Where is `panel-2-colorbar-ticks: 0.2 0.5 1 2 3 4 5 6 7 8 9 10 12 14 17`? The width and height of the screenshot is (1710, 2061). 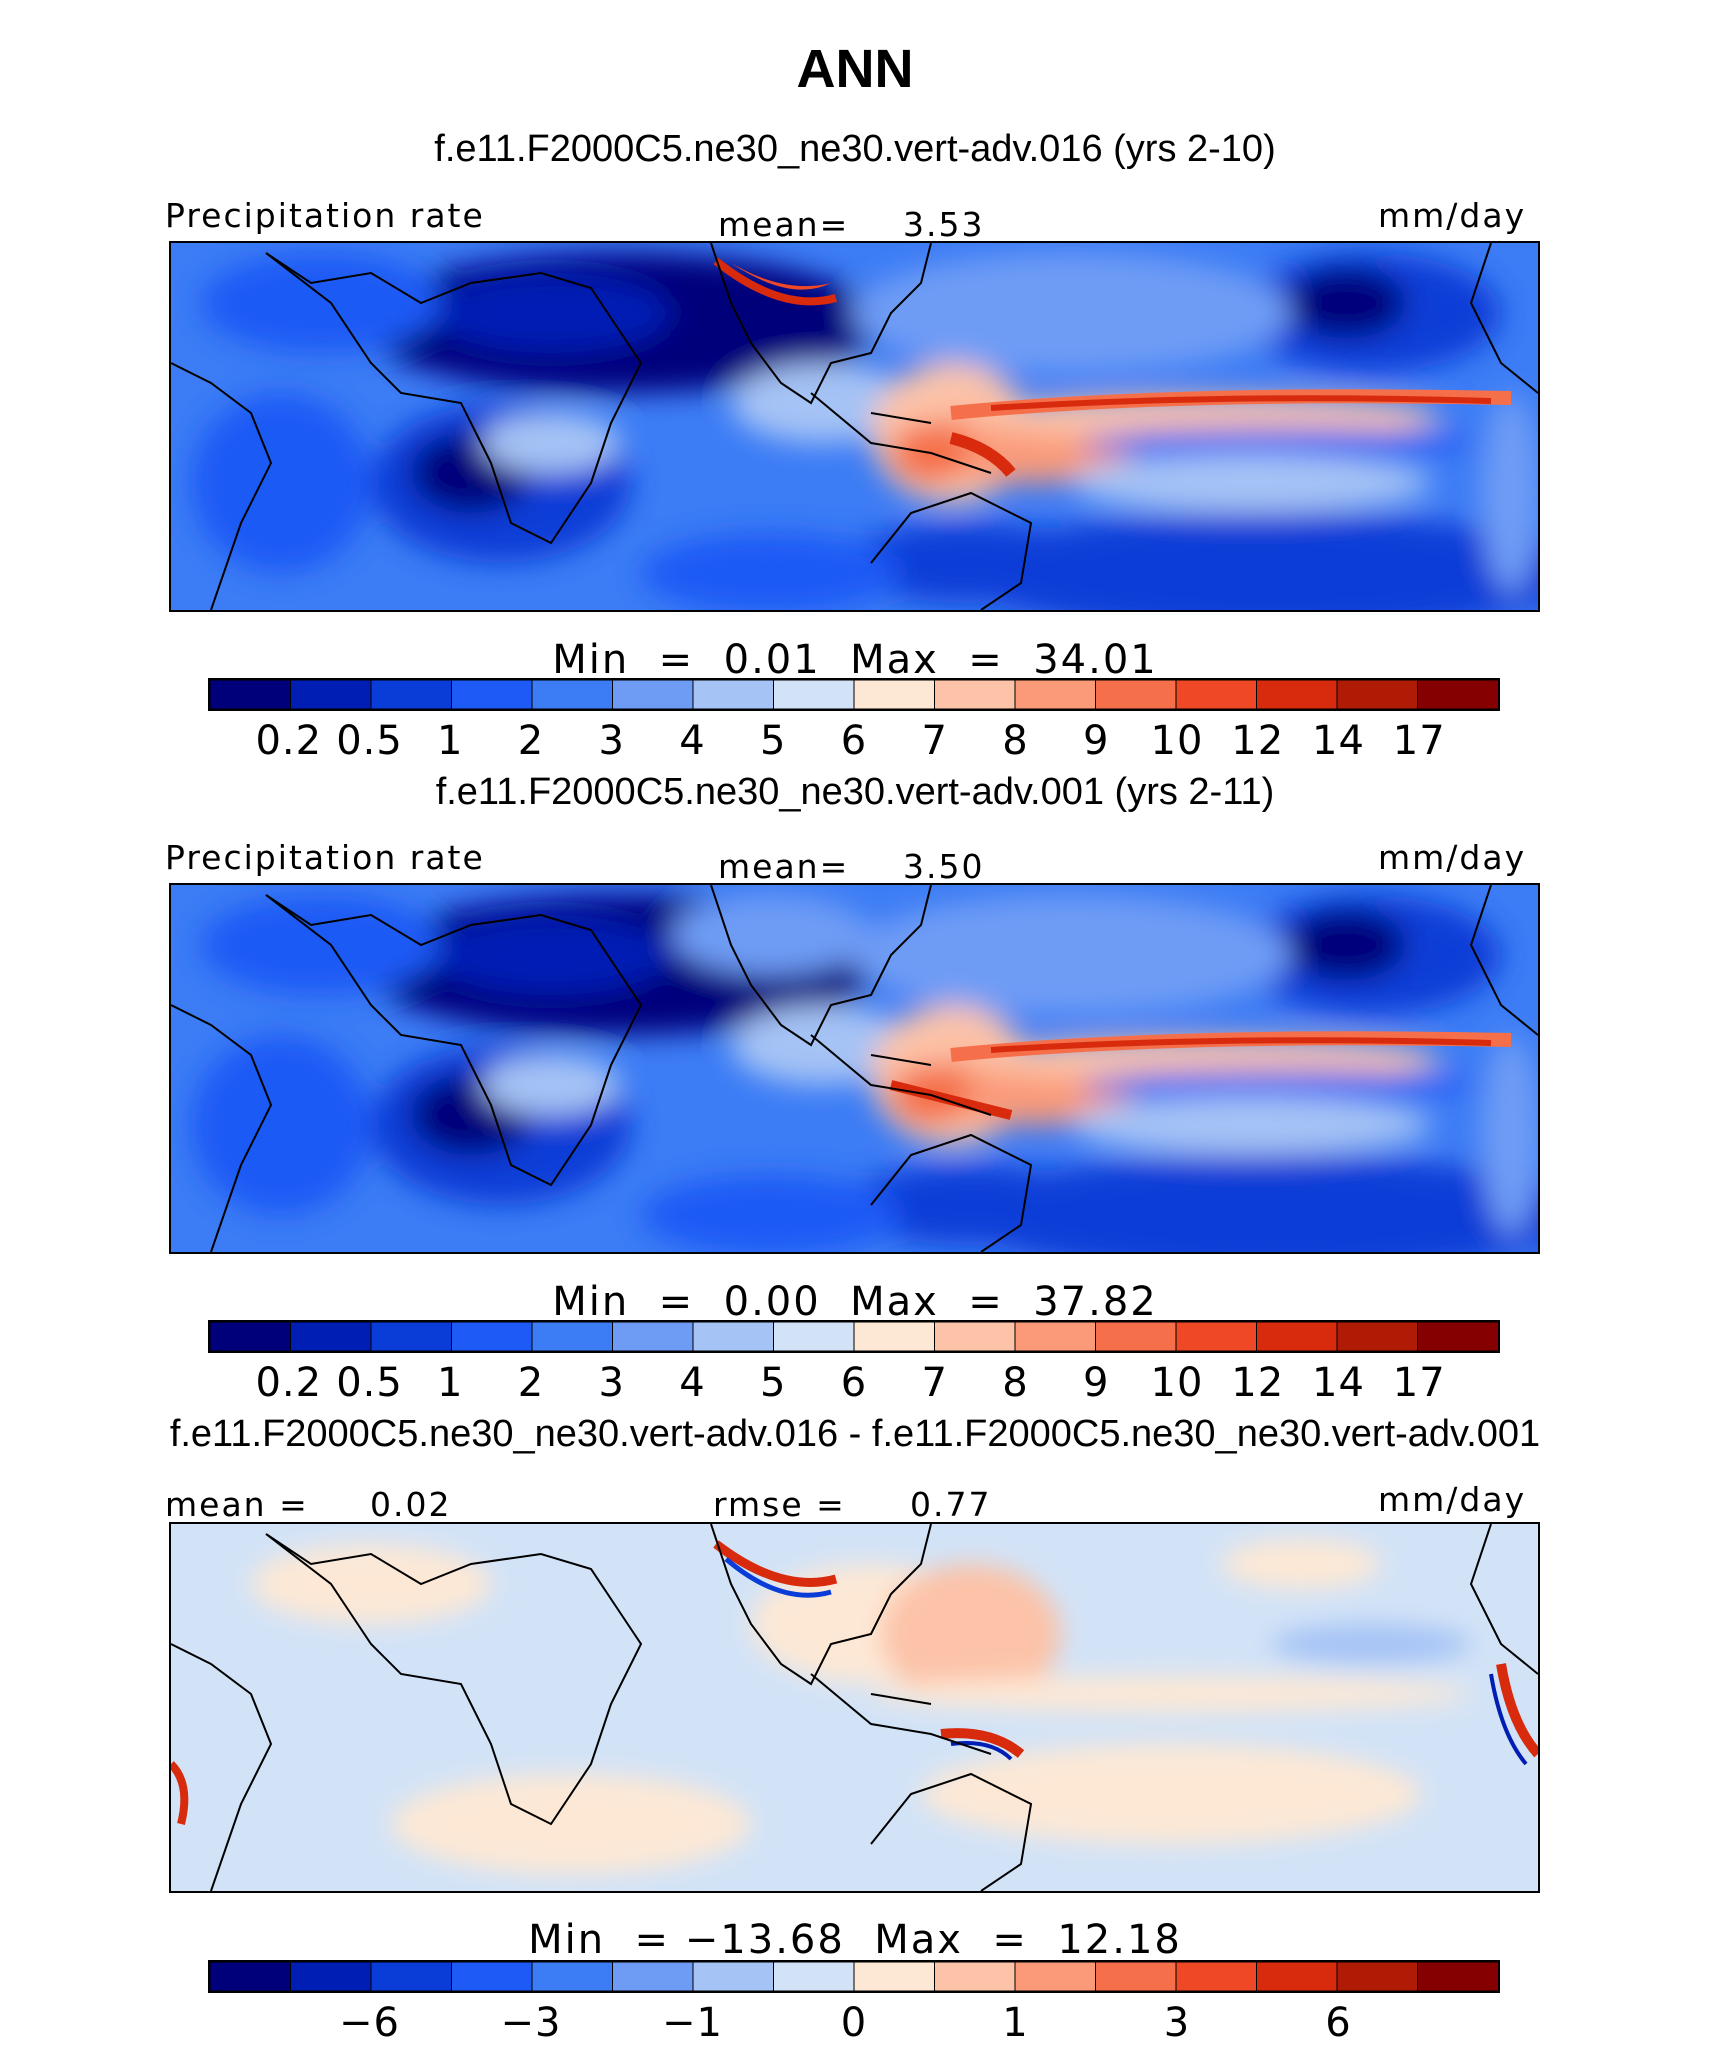 panel-2-colorbar-ticks: 0.2 0.5 1 2 3 4 5 6 7 8 9 10 12 14 17 is located at coordinates (854, 1383).